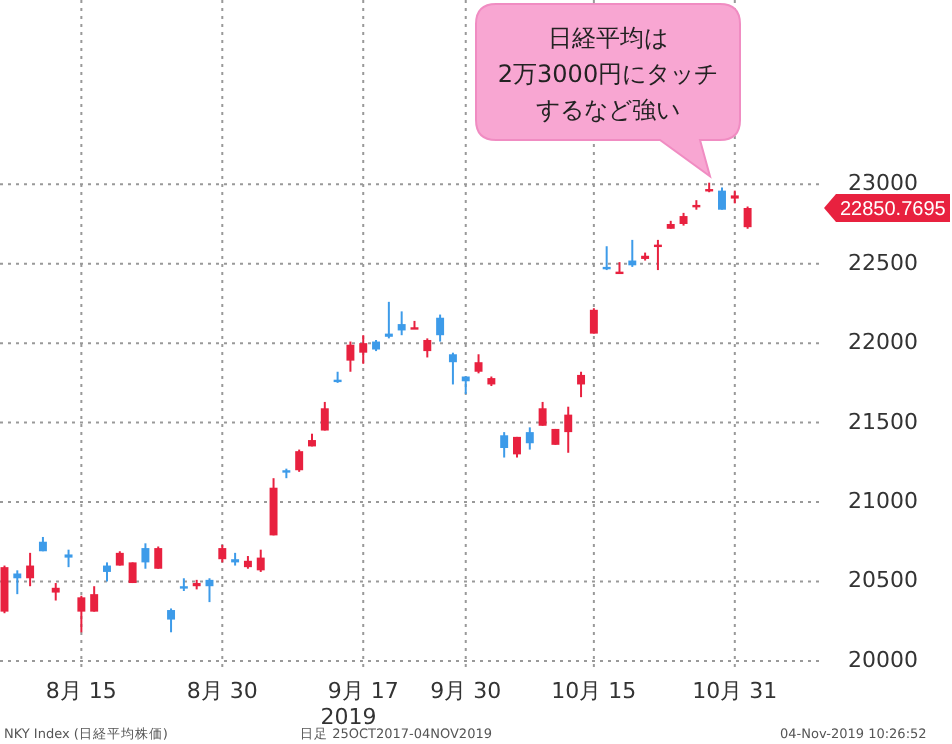 The height and width of the screenshot is (744, 952). Describe the element at coordinates (608, 74) in the screenshot. I see `annotation: 2万3000円にタッチ` at that location.